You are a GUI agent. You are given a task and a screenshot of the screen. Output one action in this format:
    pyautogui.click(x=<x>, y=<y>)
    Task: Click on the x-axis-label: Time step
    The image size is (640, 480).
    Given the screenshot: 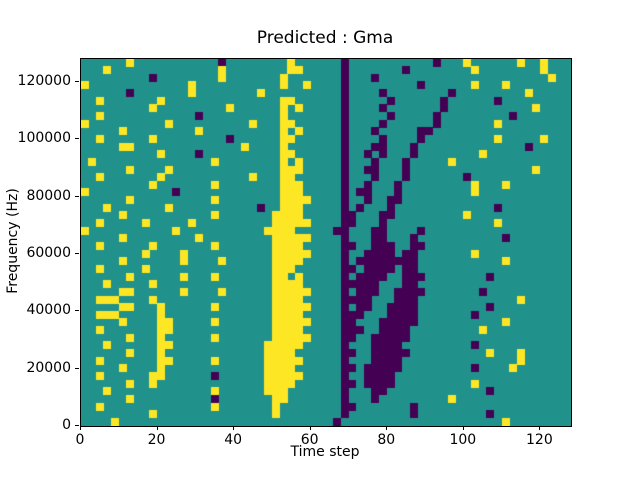 What is the action you would take?
    pyautogui.click(x=325, y=452)
    